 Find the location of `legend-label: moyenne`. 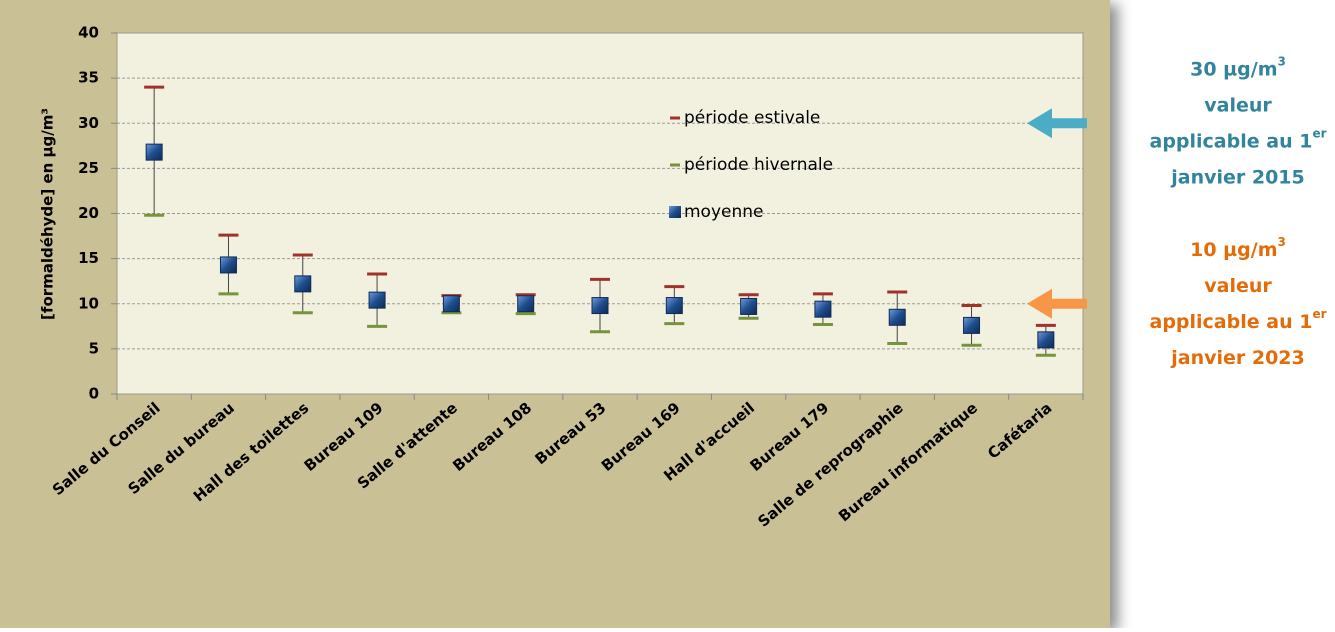

legend-label: moyenne is located at coordinates (724, 212).